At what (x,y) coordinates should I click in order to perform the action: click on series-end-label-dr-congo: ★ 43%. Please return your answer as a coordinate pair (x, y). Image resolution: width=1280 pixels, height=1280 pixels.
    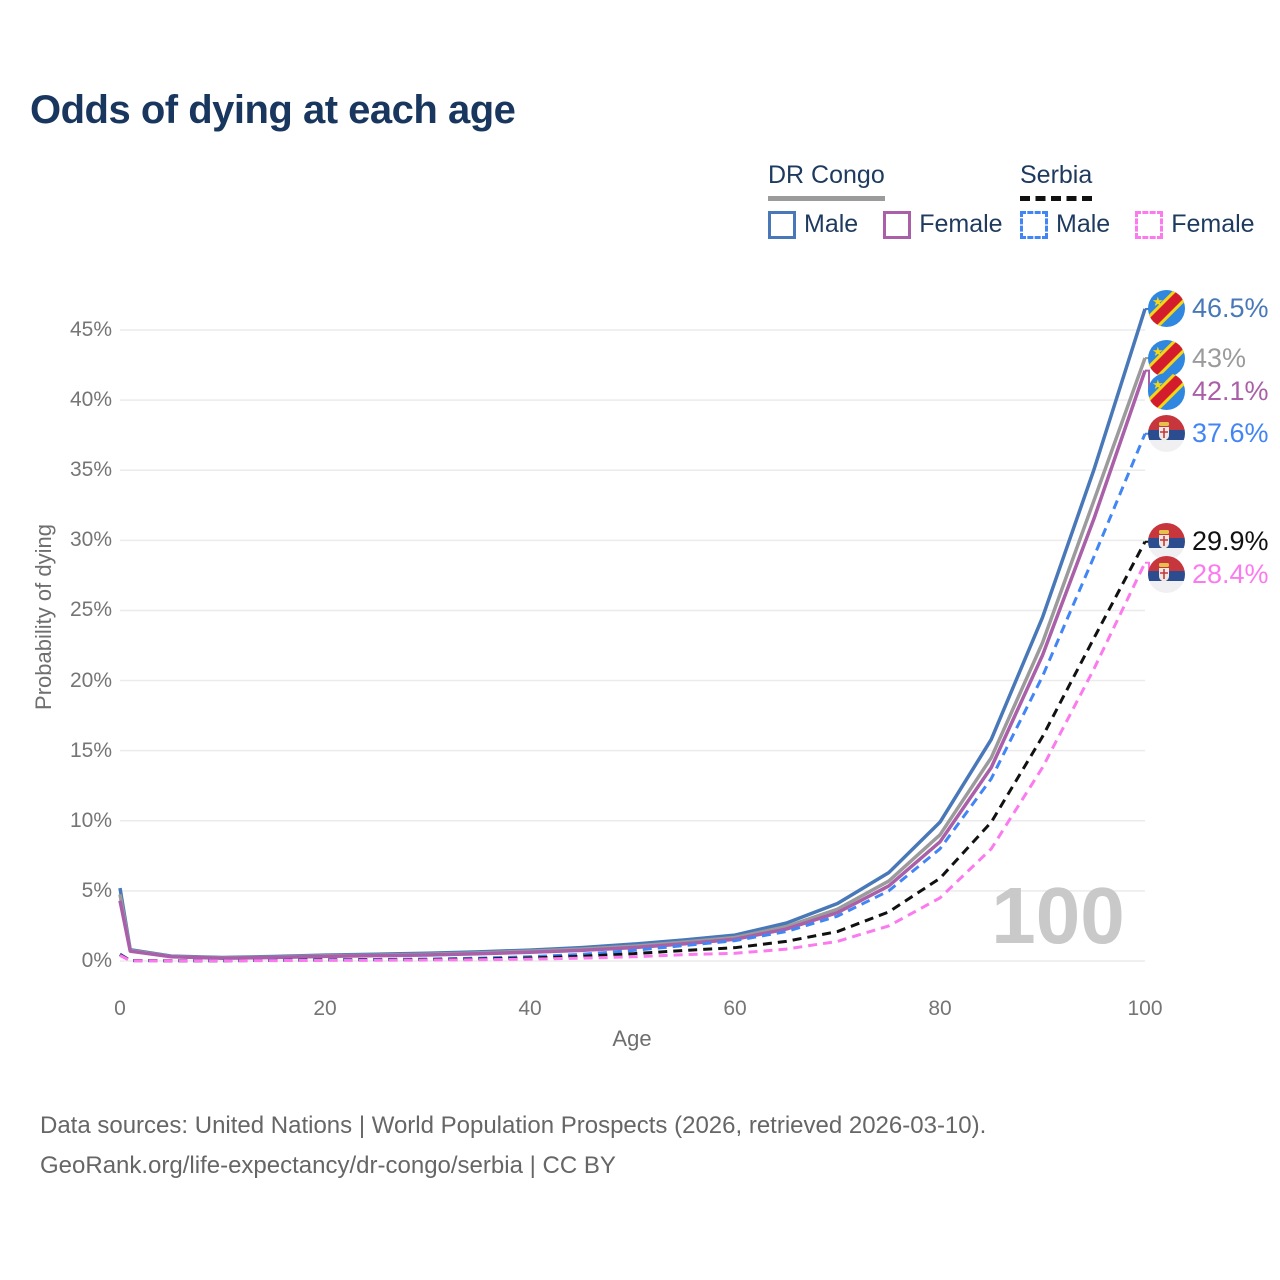
    Looking at the image, I should click on (1197, 358).